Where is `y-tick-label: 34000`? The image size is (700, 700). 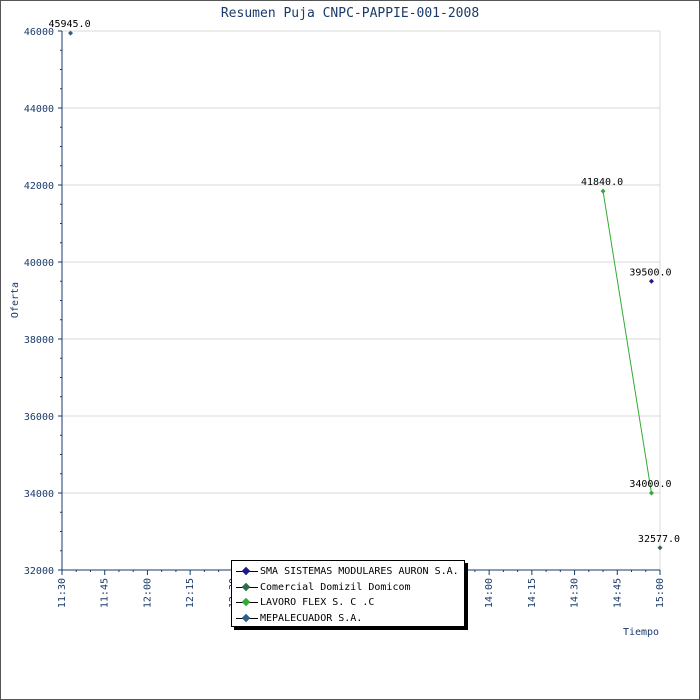
y-tick-label: 34000 is located at coordinates (39, 494).